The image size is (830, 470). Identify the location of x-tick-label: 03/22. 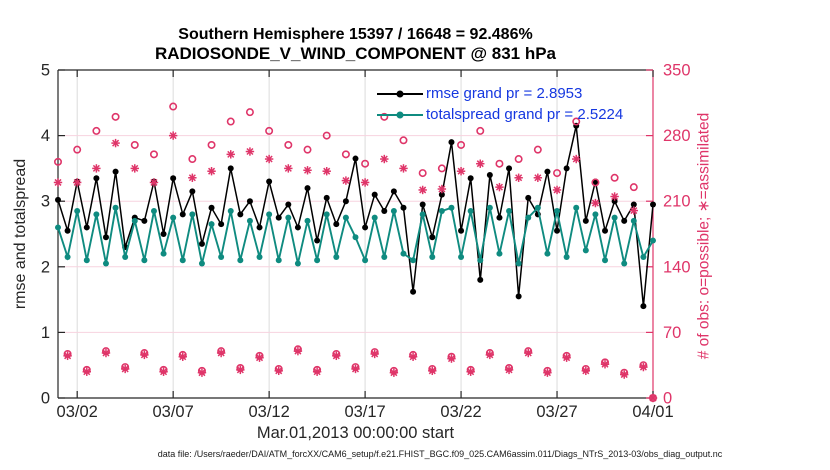
(460, 412).